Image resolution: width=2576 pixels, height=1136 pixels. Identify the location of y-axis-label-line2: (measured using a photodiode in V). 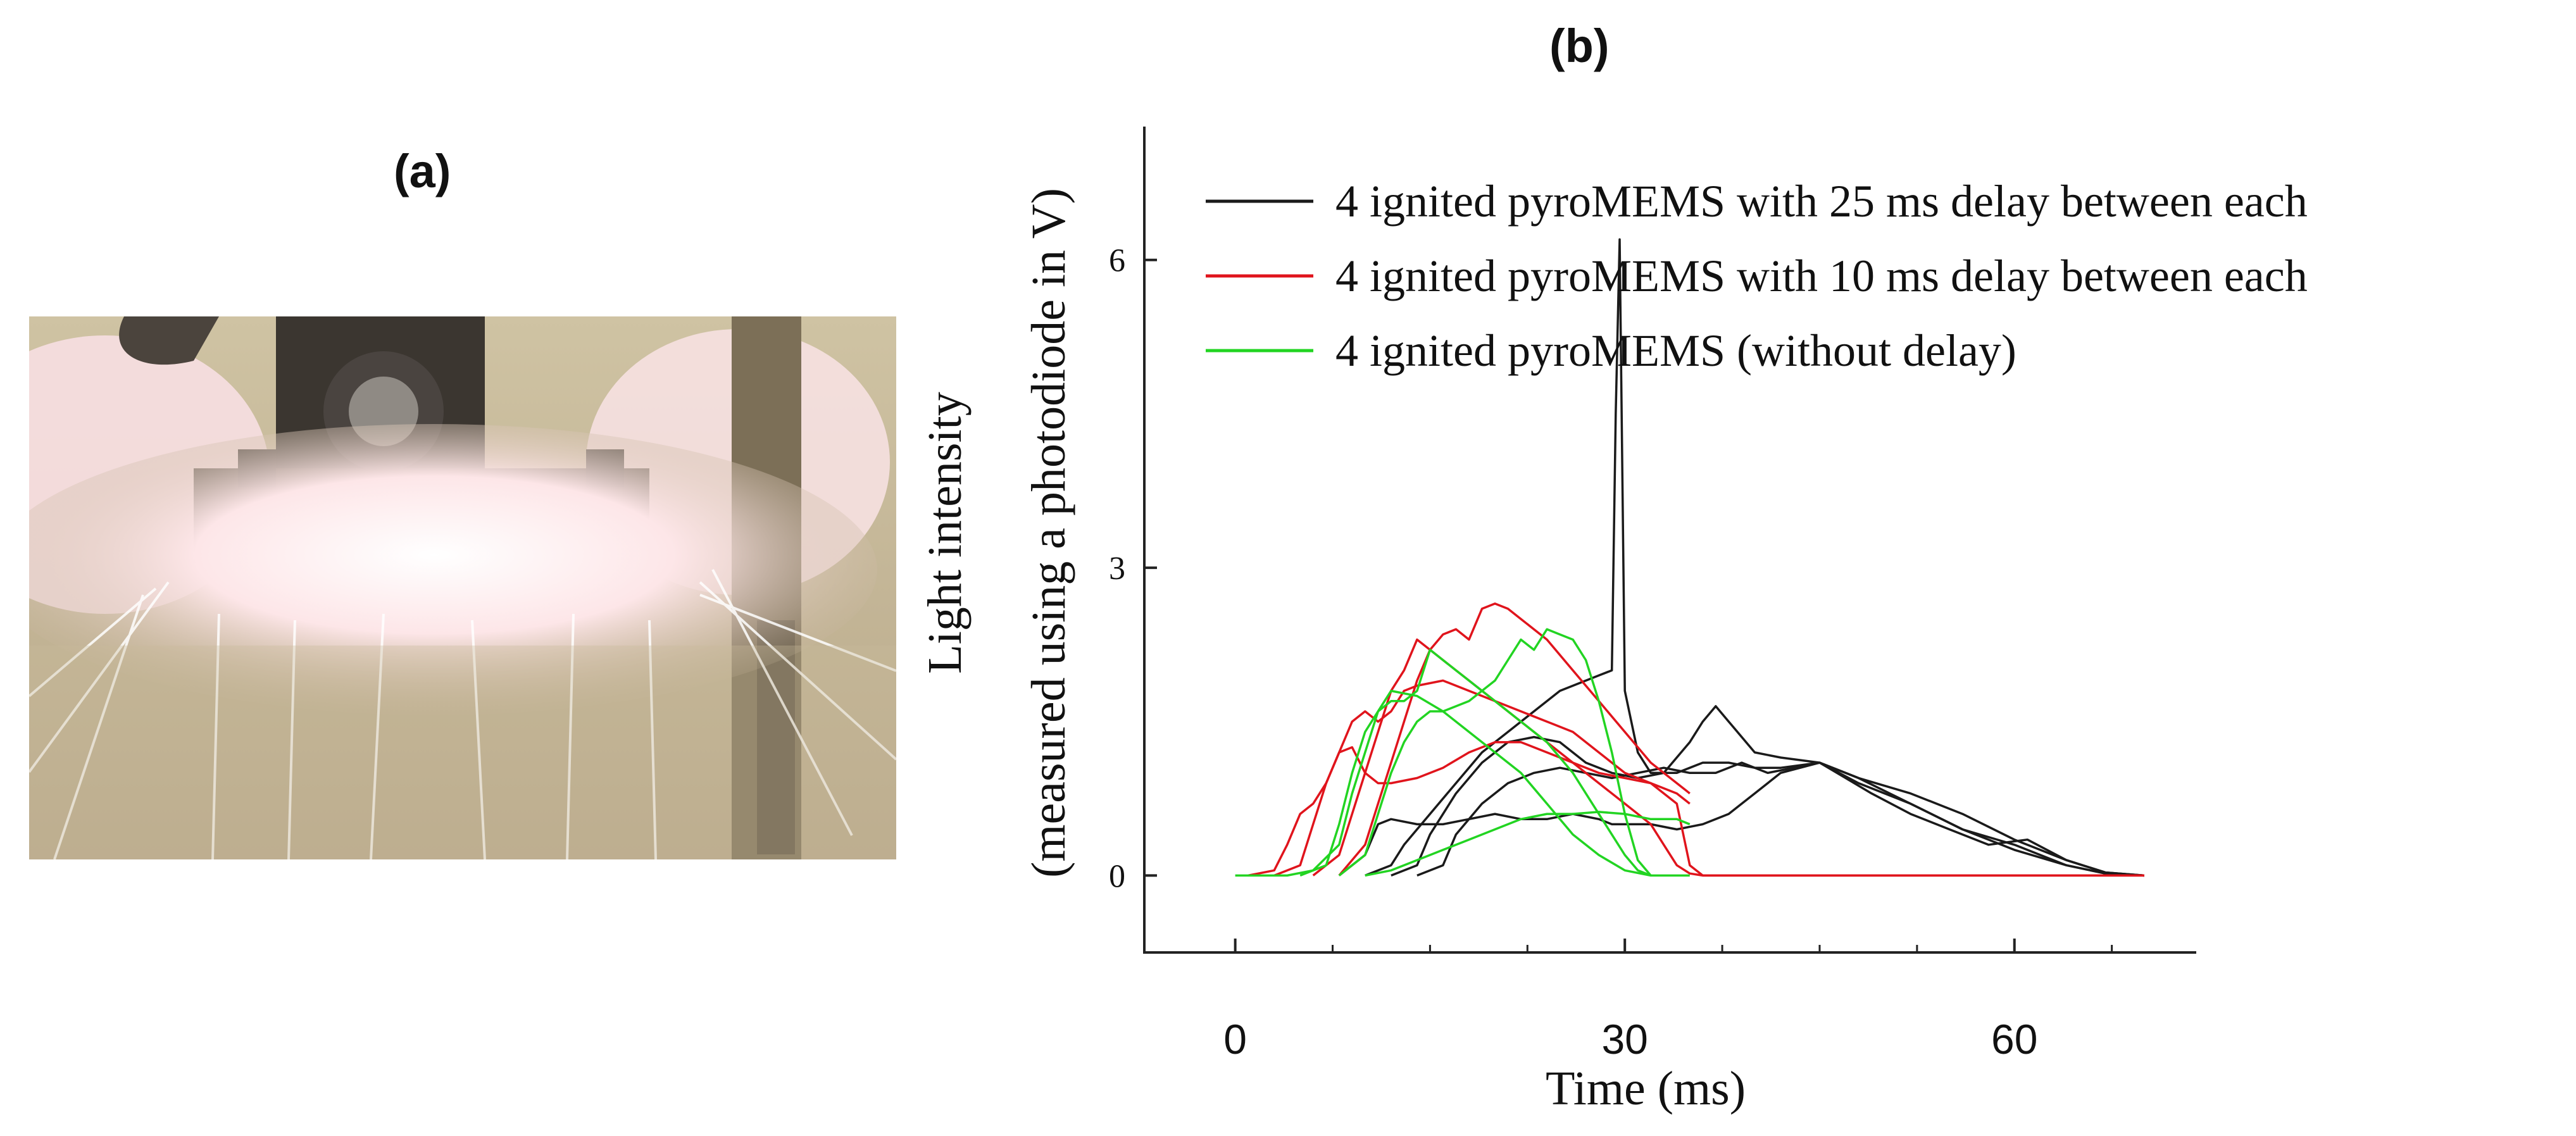
(1048, 533).